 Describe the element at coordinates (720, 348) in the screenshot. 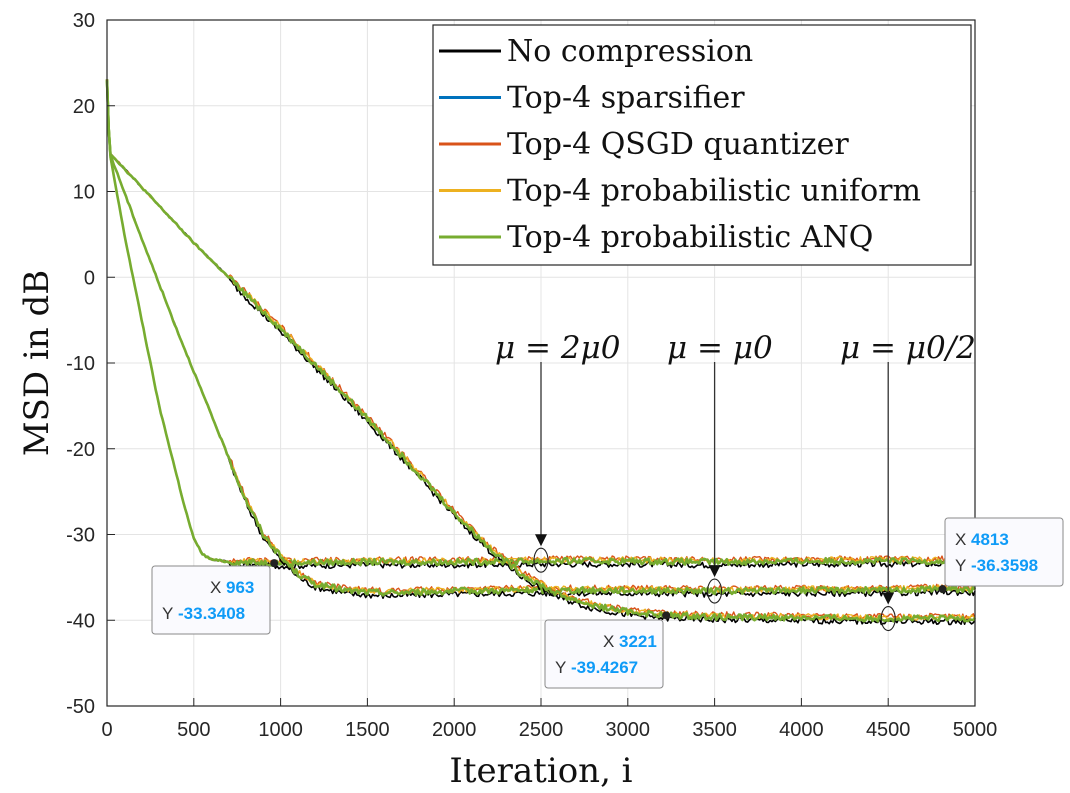

I see `annotation-label-1: μ = μ0` at that location.